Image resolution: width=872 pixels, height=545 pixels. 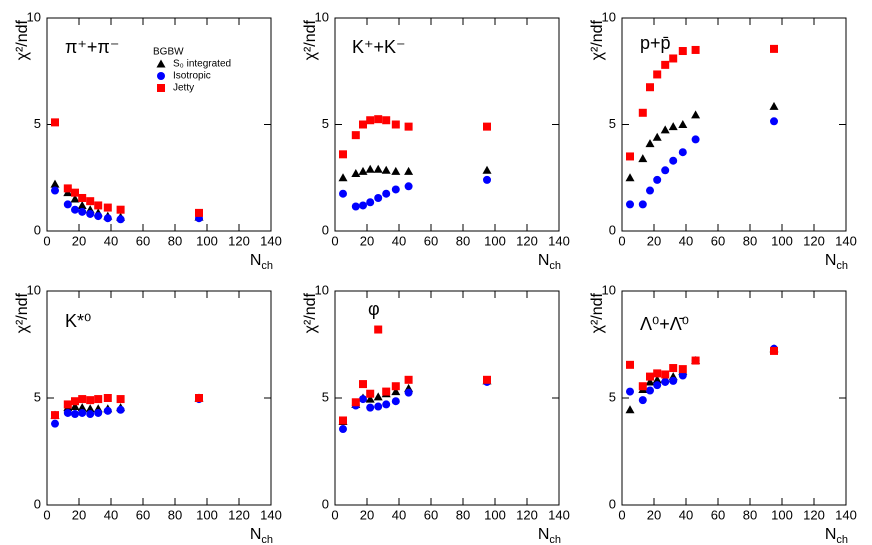 I want to click on panel-label: φ, so click(x=374, y=309).